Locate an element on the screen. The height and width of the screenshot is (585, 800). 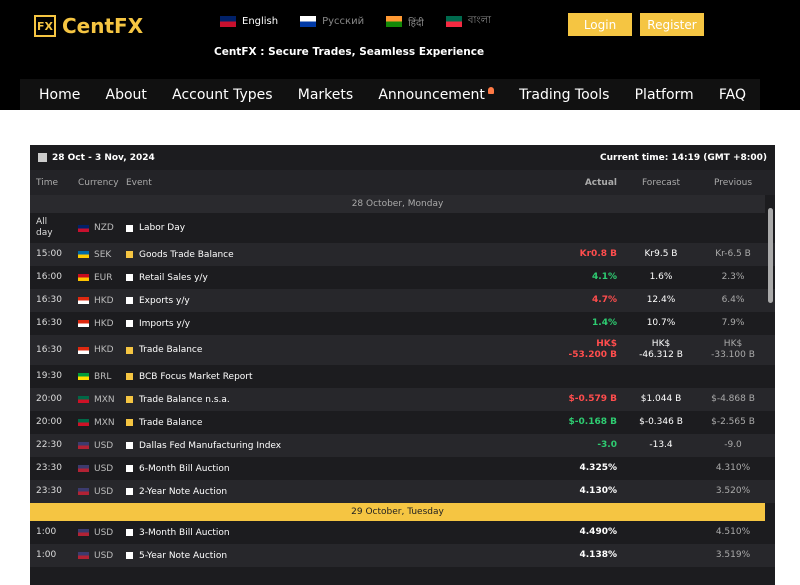
language-option: हिंदी is located at coordinates (405, 21).